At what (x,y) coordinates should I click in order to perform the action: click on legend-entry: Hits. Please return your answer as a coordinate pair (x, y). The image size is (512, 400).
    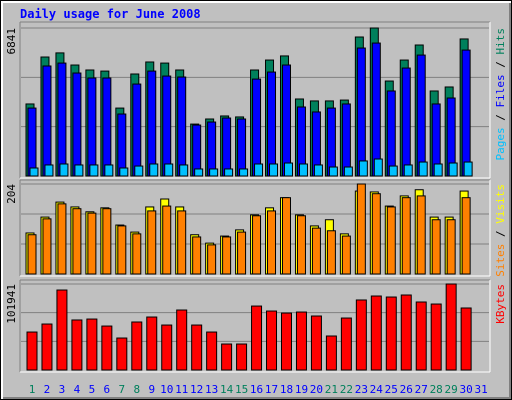
    Looking at the image, I should click on (500, 41).